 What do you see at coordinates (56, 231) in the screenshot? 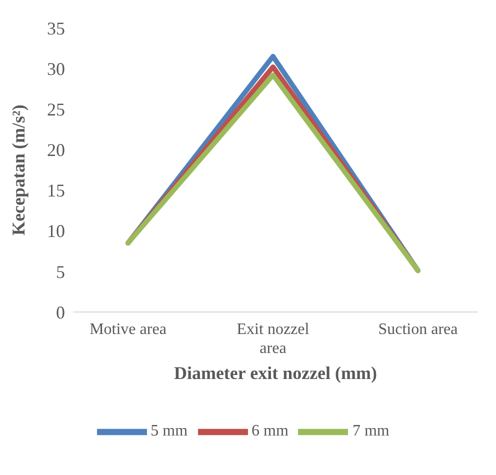
I see `y-tick-label: 10` at bounding box center [56, 231].